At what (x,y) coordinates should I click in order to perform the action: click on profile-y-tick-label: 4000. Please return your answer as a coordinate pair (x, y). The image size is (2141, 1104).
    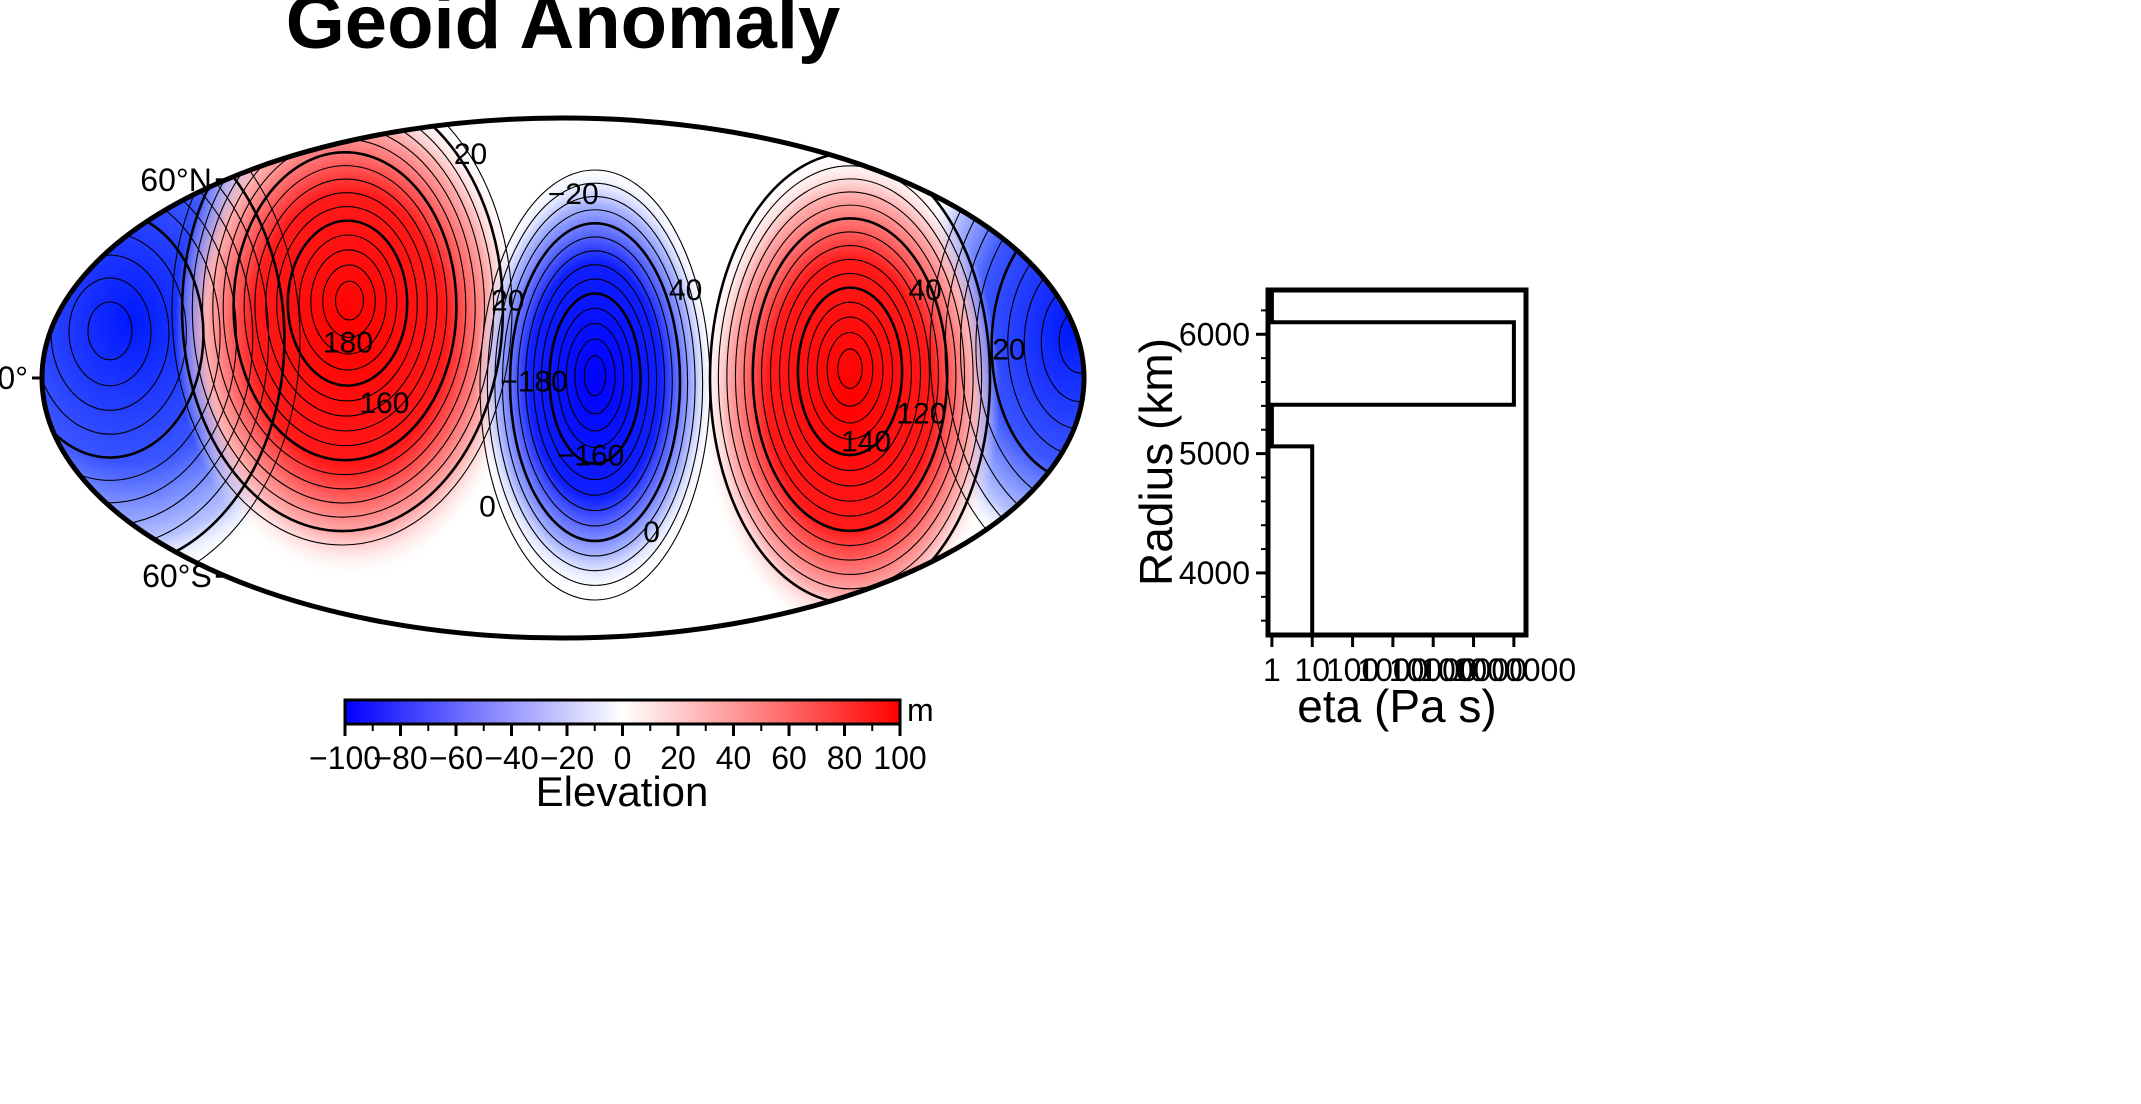
    Looking at the image, I should click on (1214, 573).